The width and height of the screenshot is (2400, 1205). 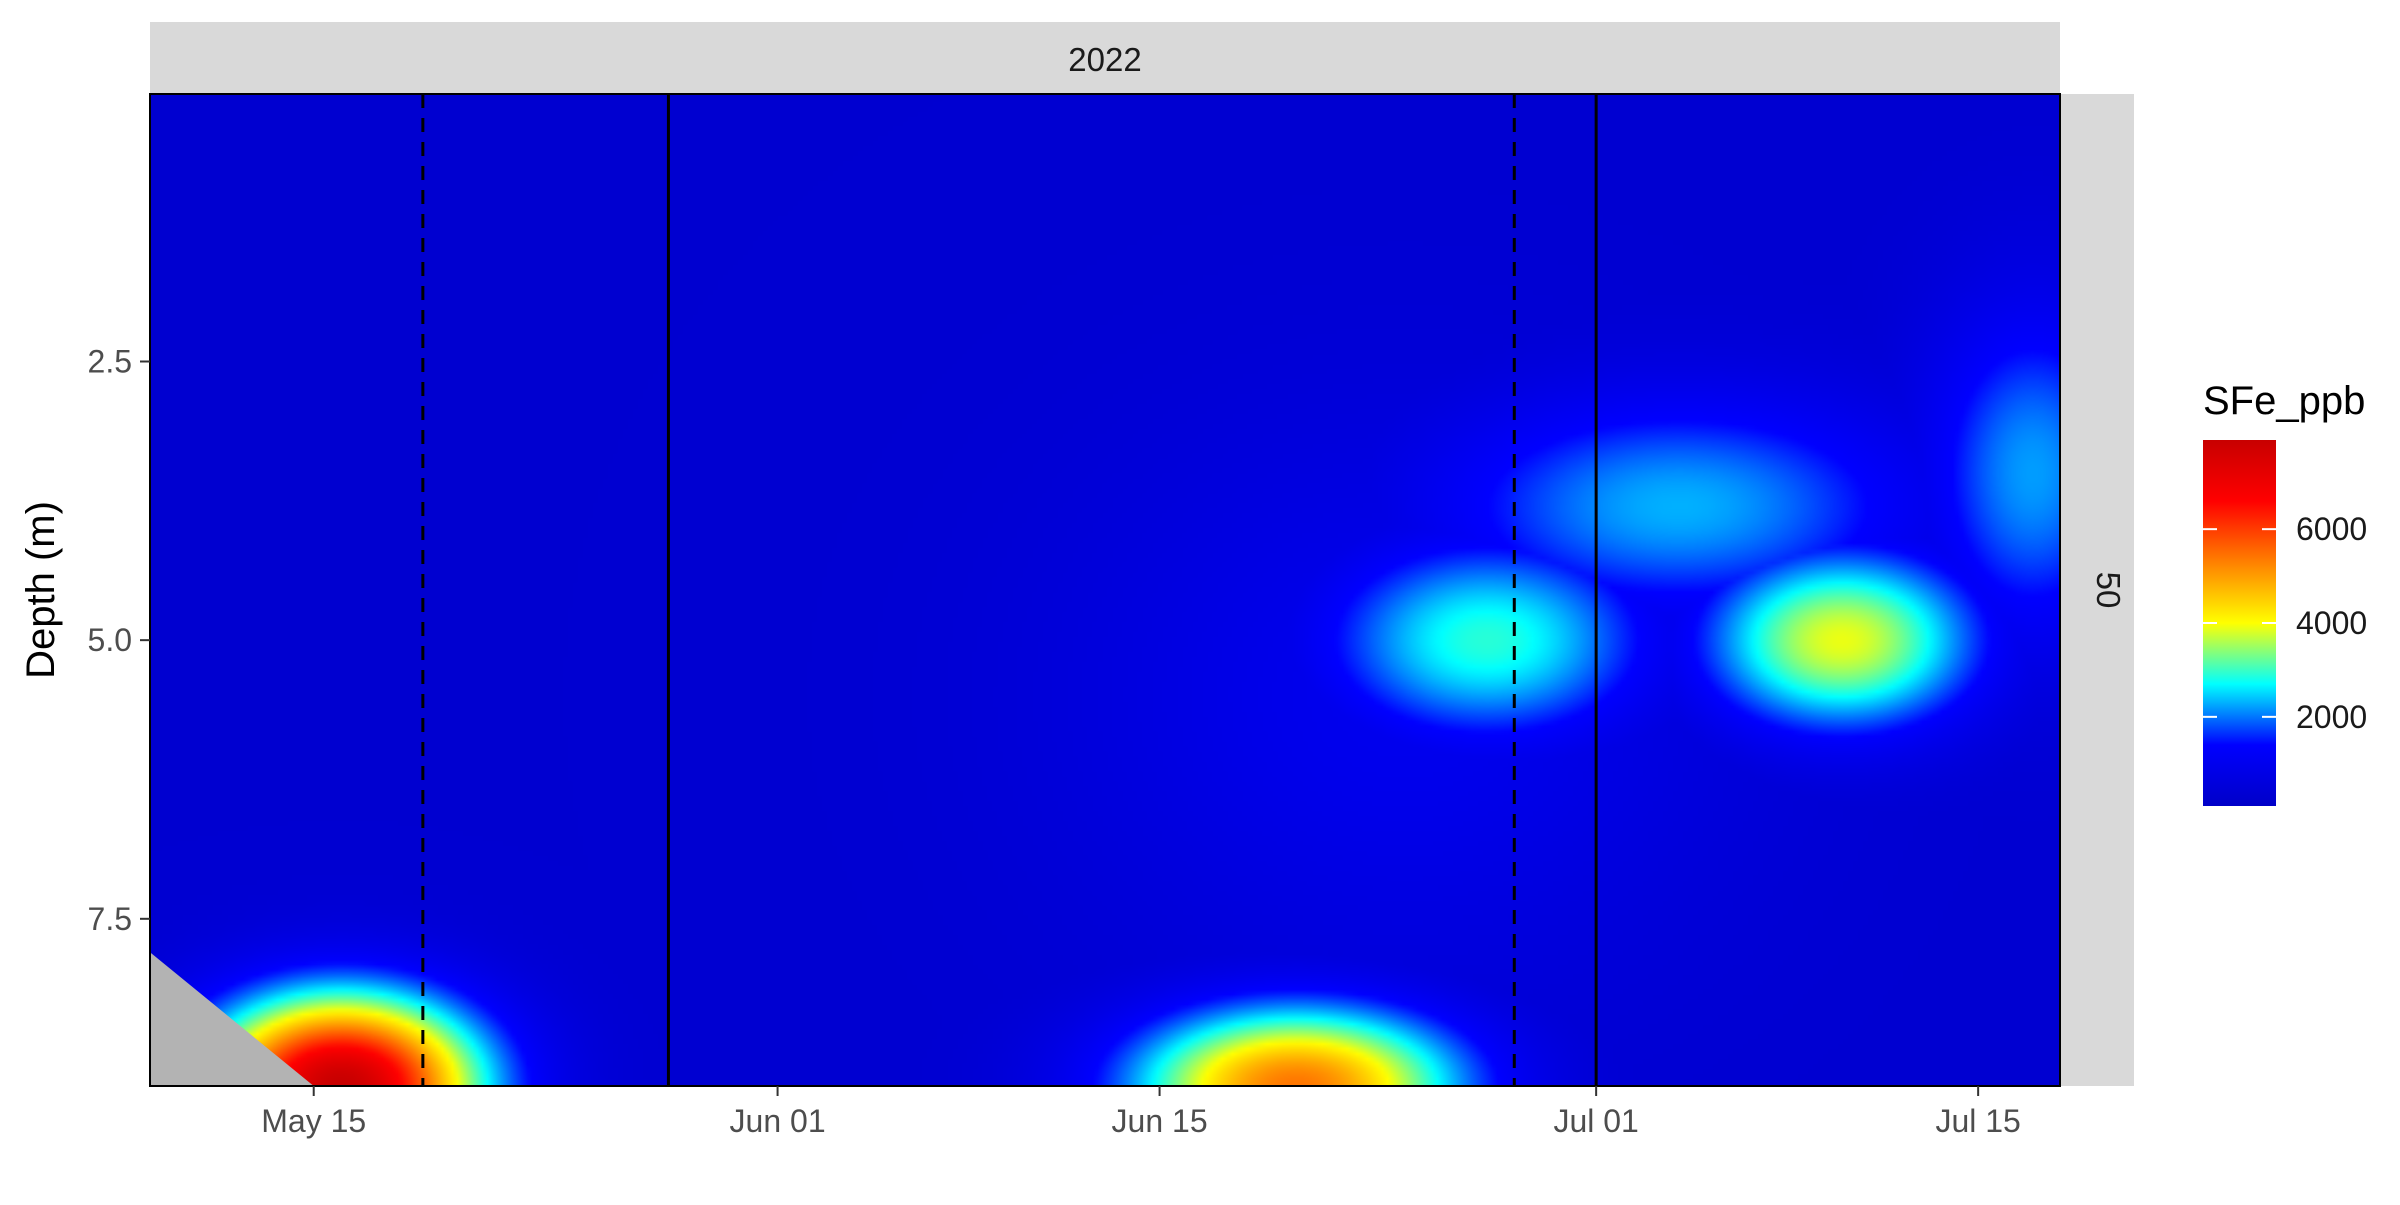 What do you see at coordinates (2331, 529) in the screenshot?
I see `colorbar-tick-label: 6000` at bounding box center [2331, 529].